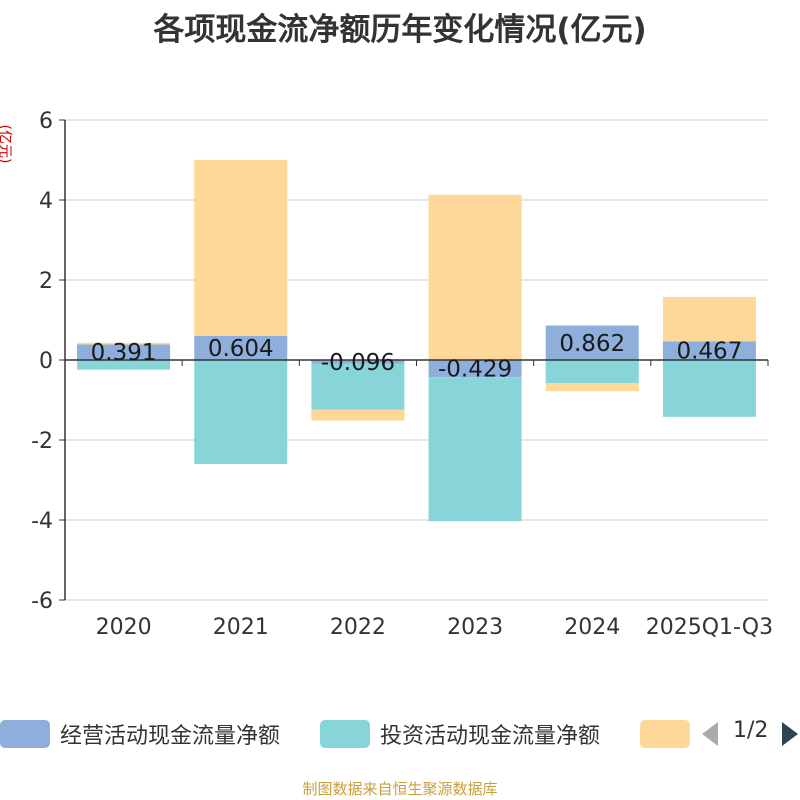 Image resolution: width=800 pixels, height=800 pixels. I want to click on y-tick-label: -6, so click(42, 601).